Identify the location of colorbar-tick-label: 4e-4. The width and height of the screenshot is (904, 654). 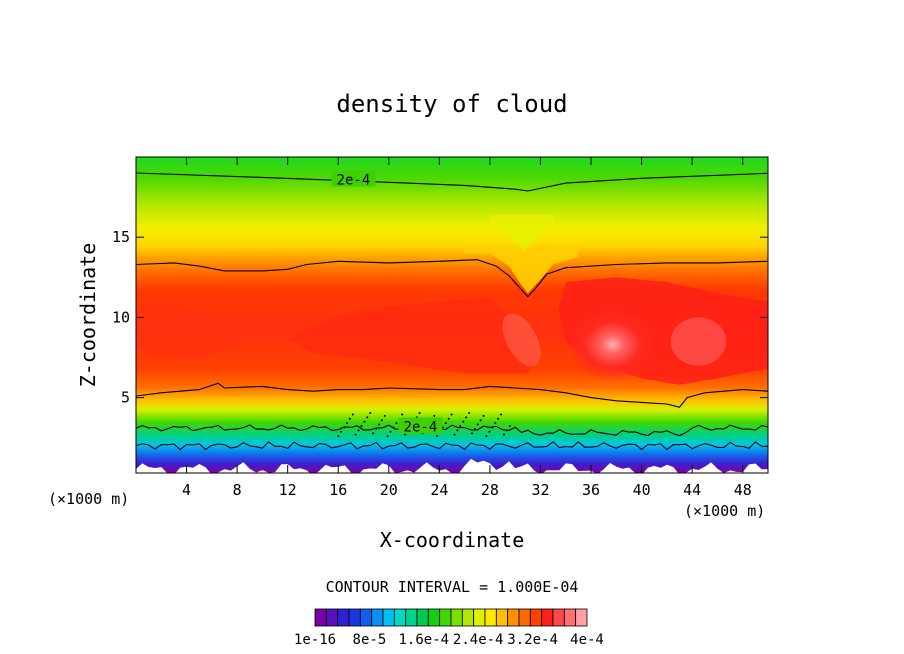
(587, 640).